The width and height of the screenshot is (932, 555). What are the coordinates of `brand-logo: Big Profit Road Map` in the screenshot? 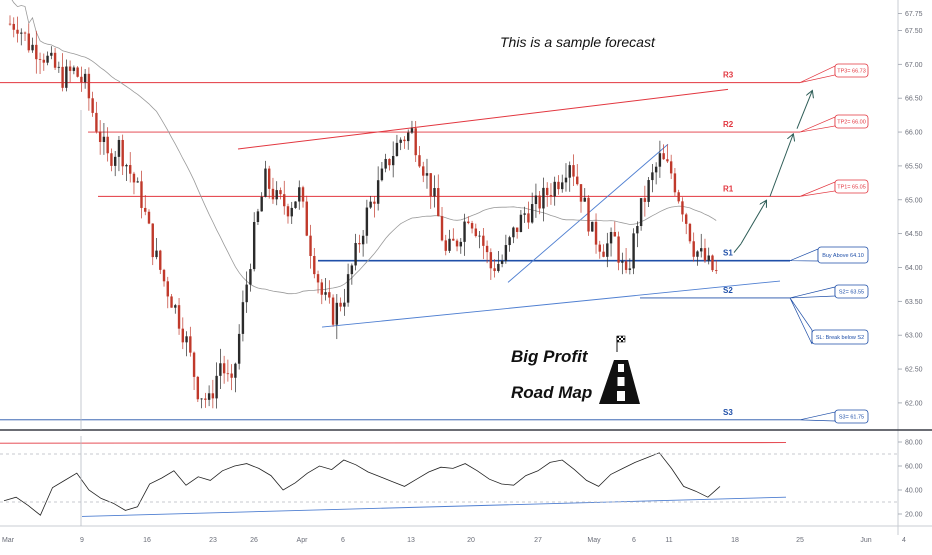 It's located at (575, 369).